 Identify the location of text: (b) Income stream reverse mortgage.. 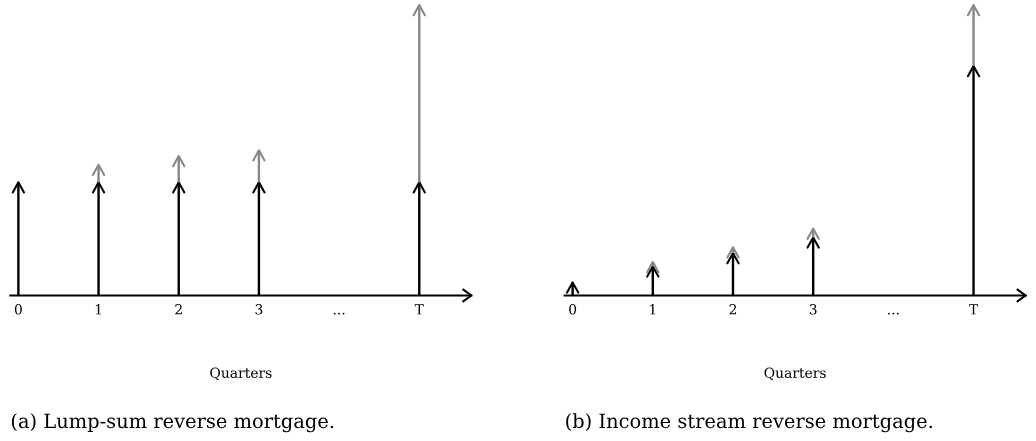
(749, 423).